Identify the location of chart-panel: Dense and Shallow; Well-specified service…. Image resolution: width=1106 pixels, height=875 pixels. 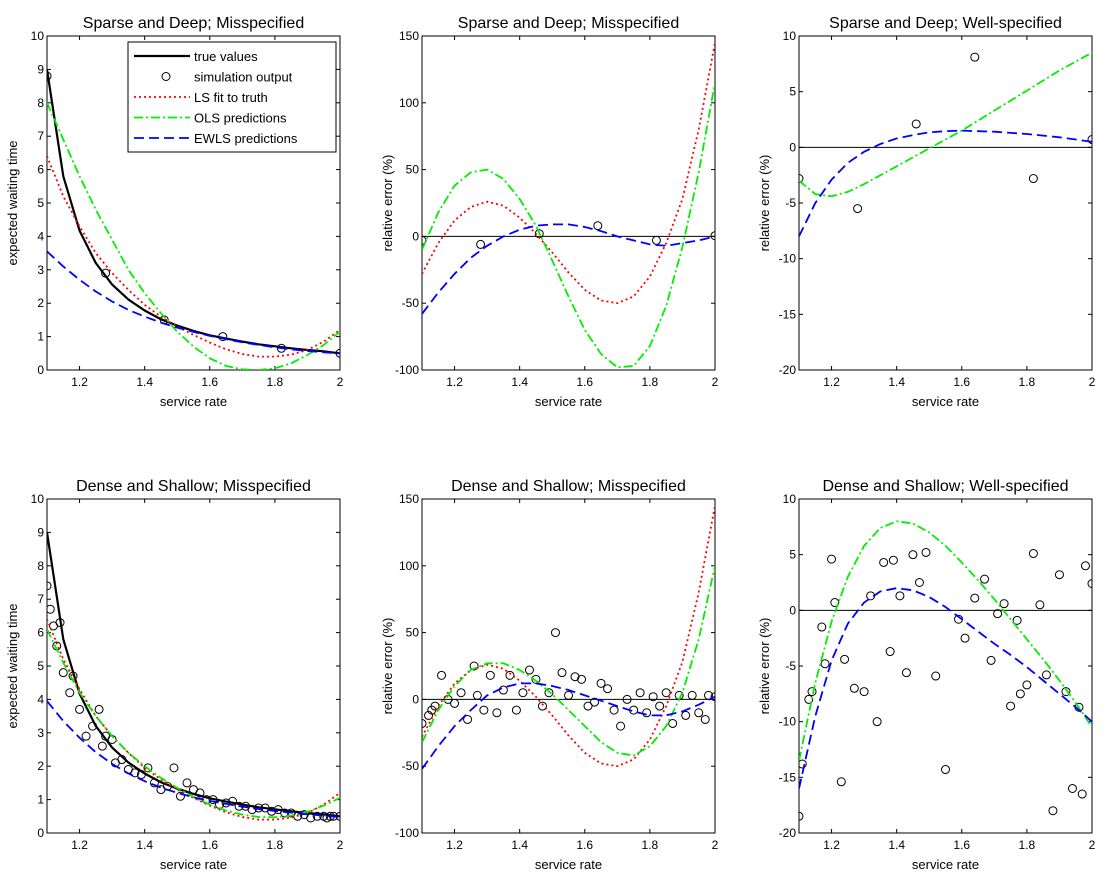
(926, 675).